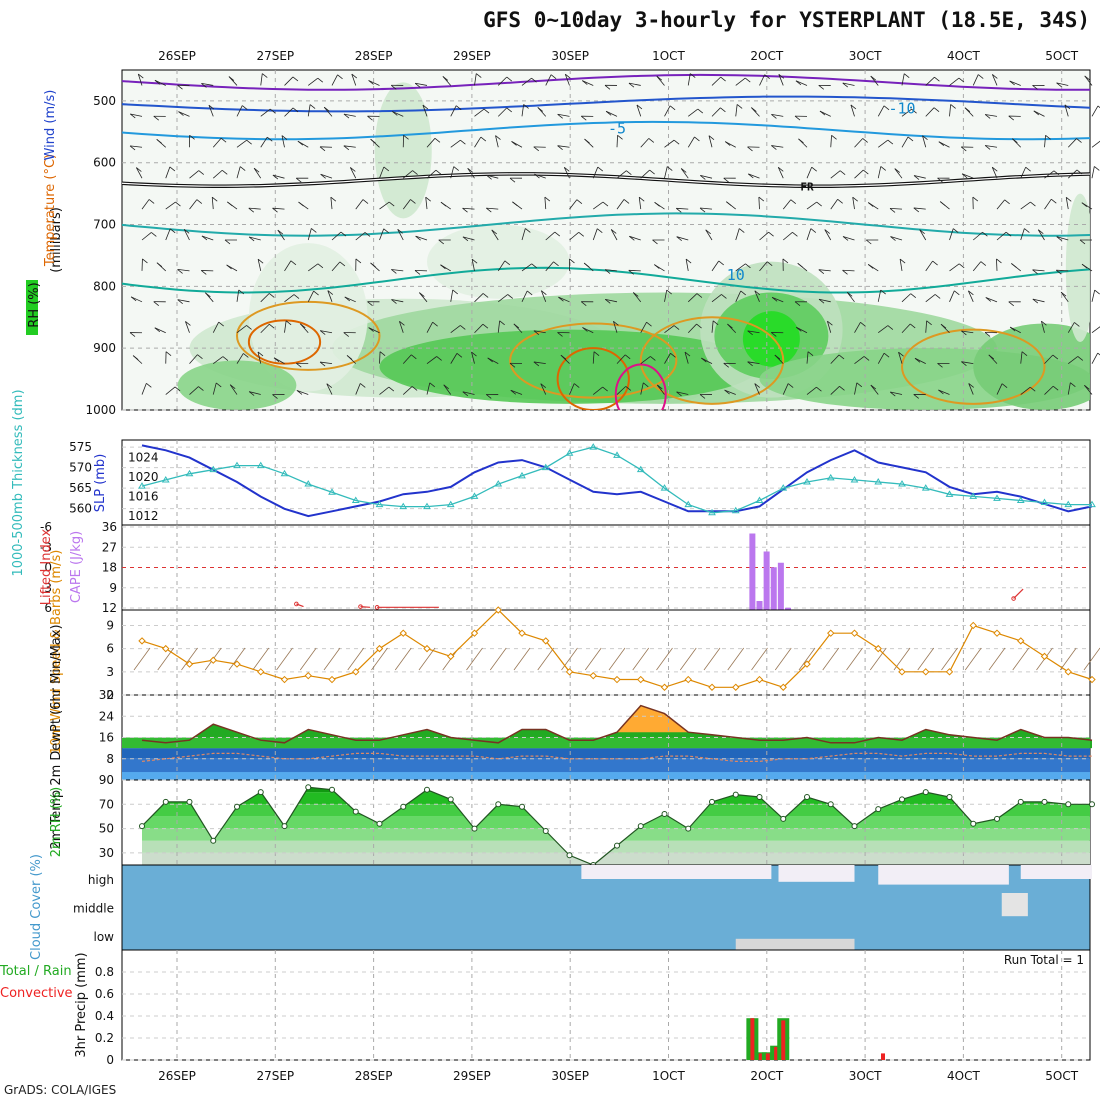  Describe the element at coordinates (48, 608) in the screenshot. I see `lifted-tick-label: 6` at that location.